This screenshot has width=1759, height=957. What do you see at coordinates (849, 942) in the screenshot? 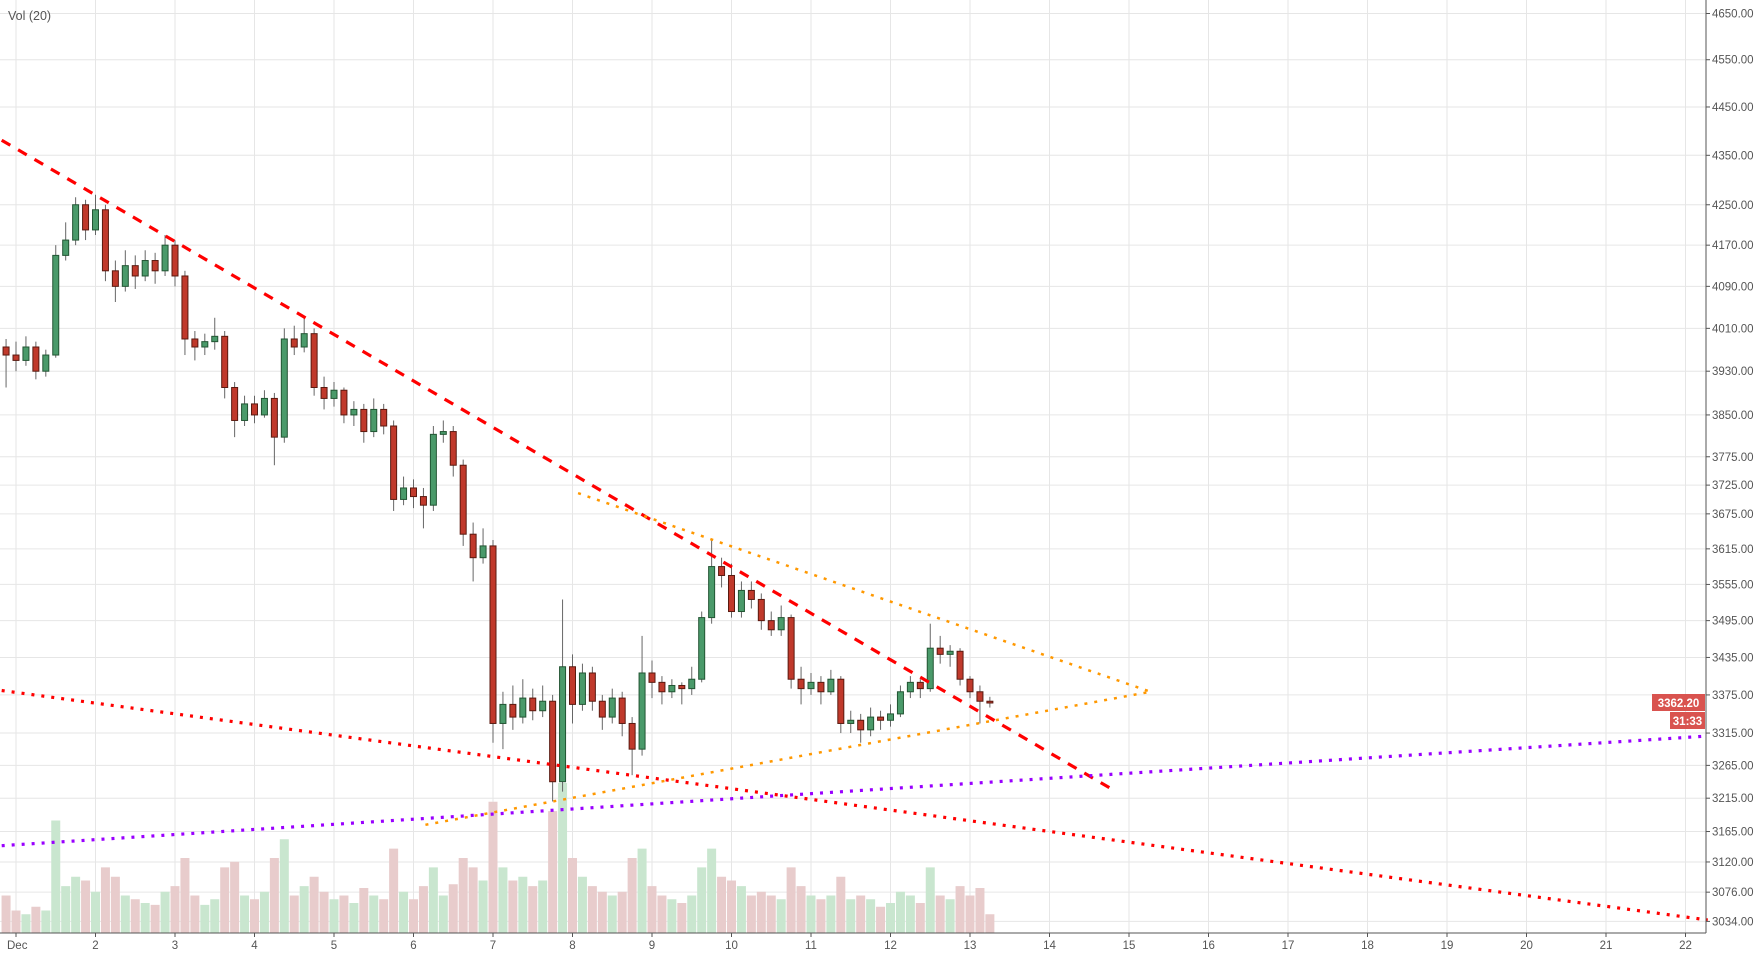
I see `time-axis: Dec 2 3 4 5 6 7 8 9 10 11 12 13 14 15 16 17 18 19 20 21 22` at bounding box center [849, 942].